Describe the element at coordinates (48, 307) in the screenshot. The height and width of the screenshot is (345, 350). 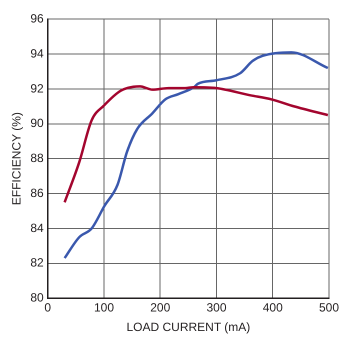
I see `x-tick-label: 0` at that location.